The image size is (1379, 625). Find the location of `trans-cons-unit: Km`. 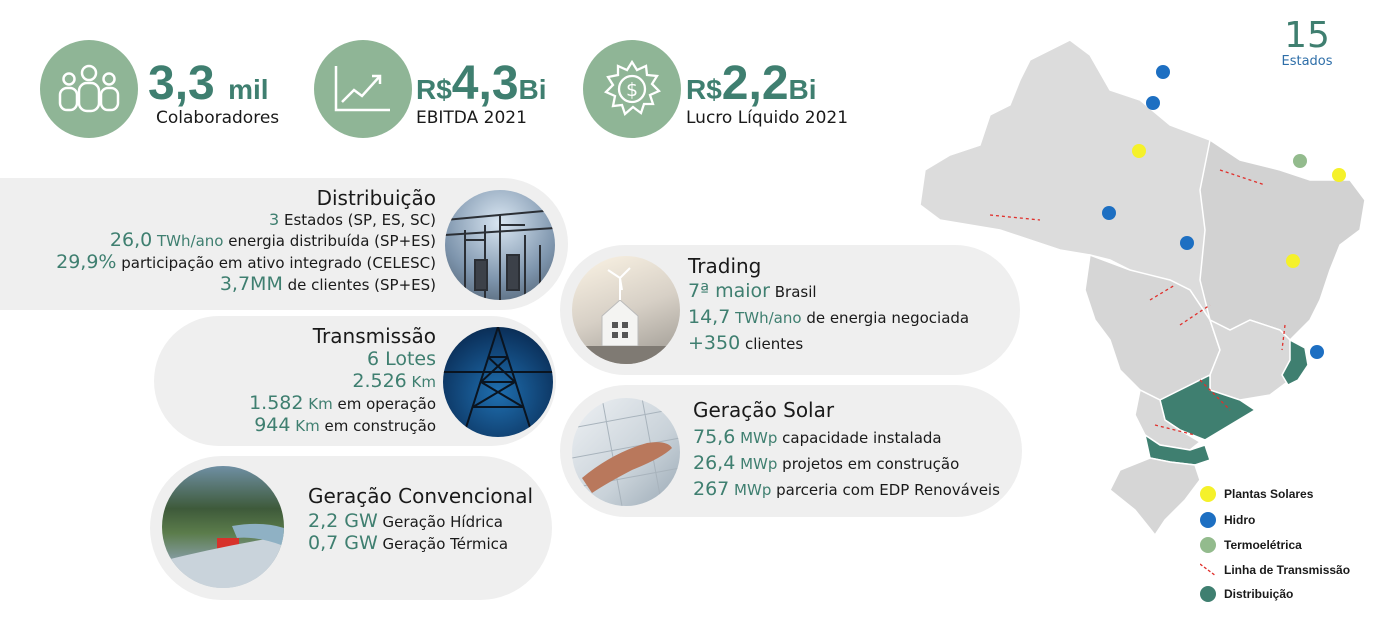

trans-cons-unit: Km is located at coordinates (307, 426).